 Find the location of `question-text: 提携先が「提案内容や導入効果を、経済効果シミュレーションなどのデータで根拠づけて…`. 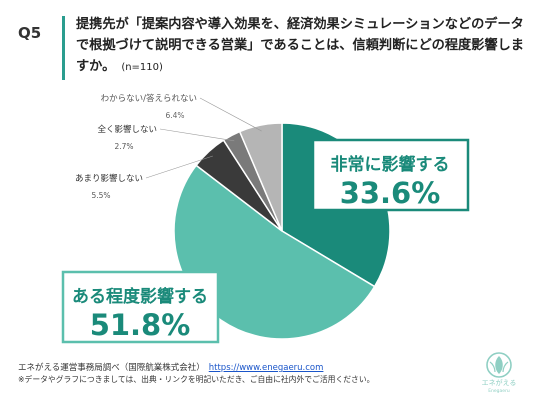

question-text: 提携先が「提案内容や導入効果を、経済効果シミュレーションなどのデータで根拠づけて… is located at coordinates (301, 46).